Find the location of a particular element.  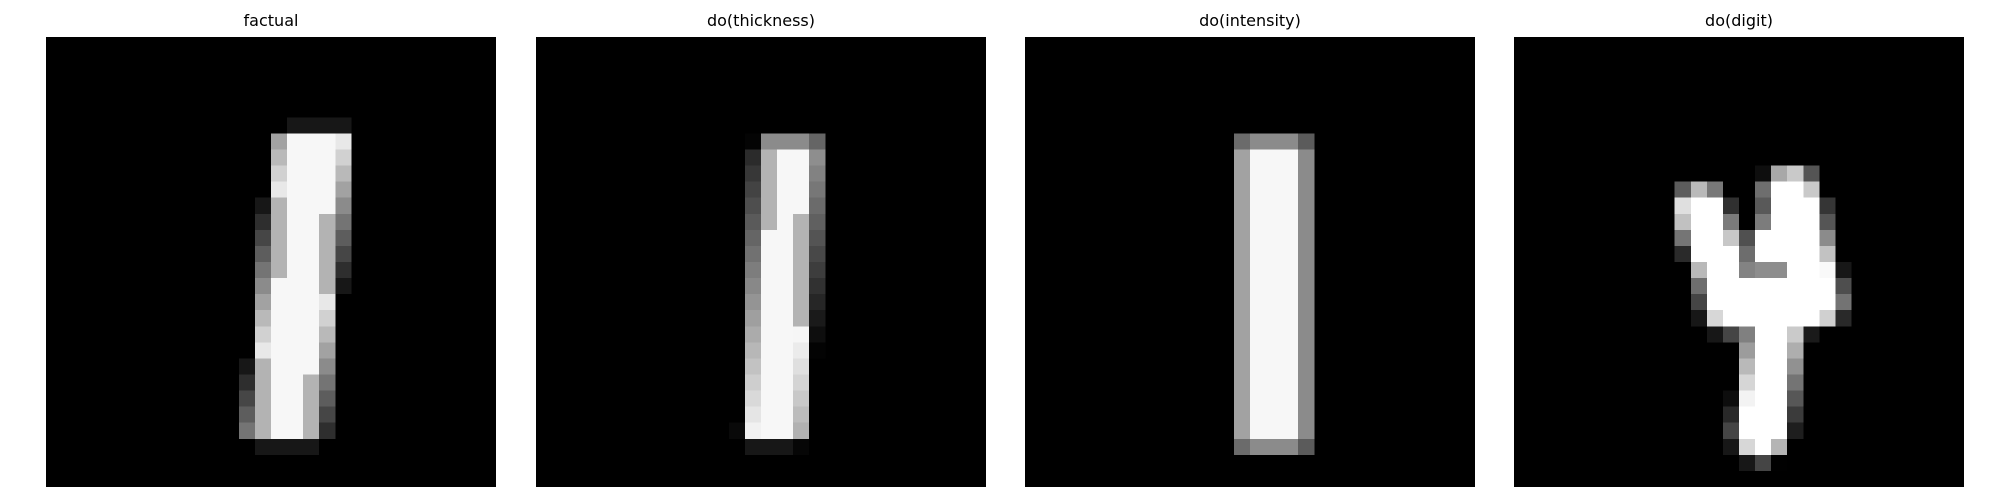

panel-title-do-intensity: do(intensity) is located at coordinates (1250, 20).